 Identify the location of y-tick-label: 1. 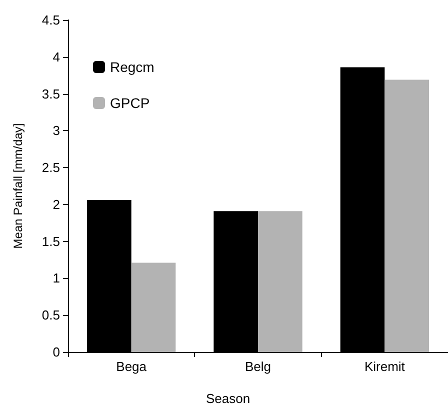
(56, 278).